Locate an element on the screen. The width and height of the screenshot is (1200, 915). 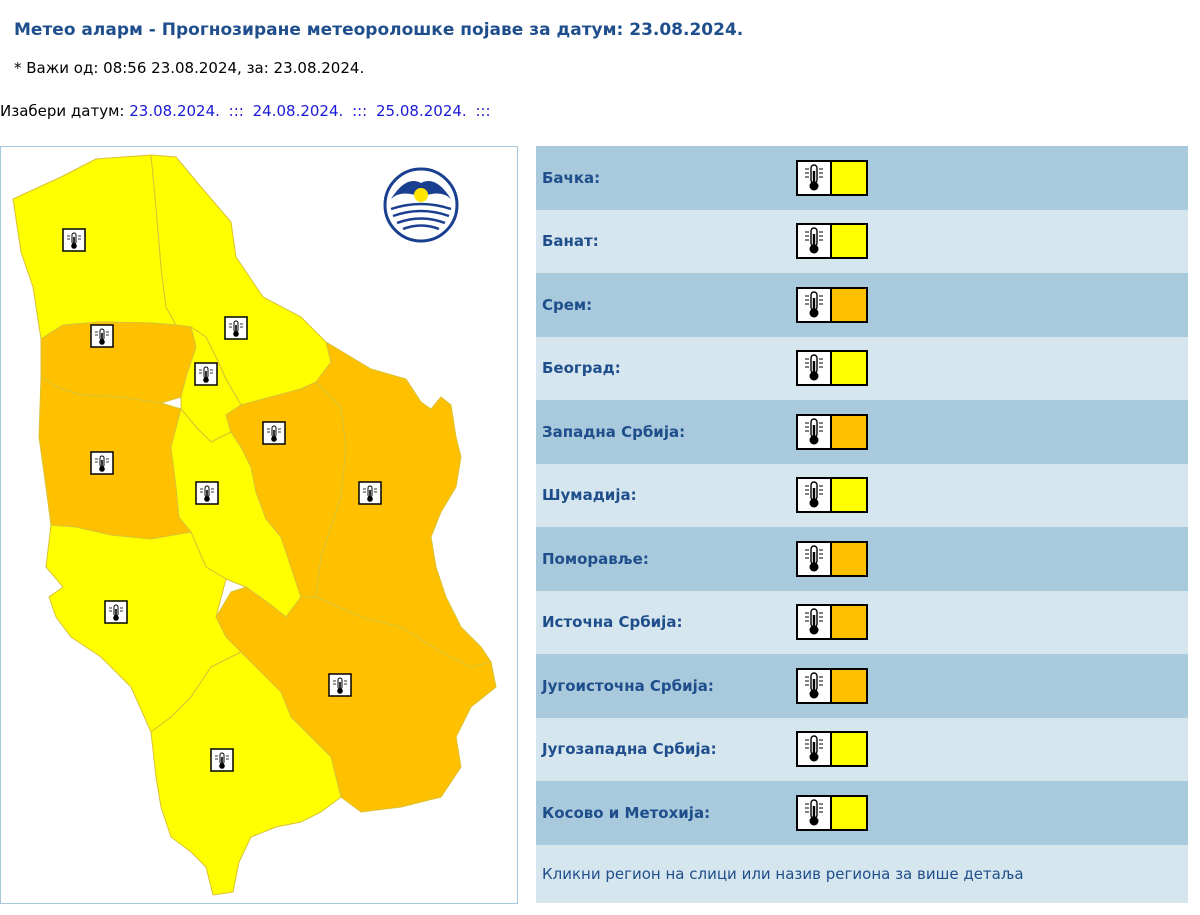
region-row: Шумадија: is located at coordinates (862, 495).